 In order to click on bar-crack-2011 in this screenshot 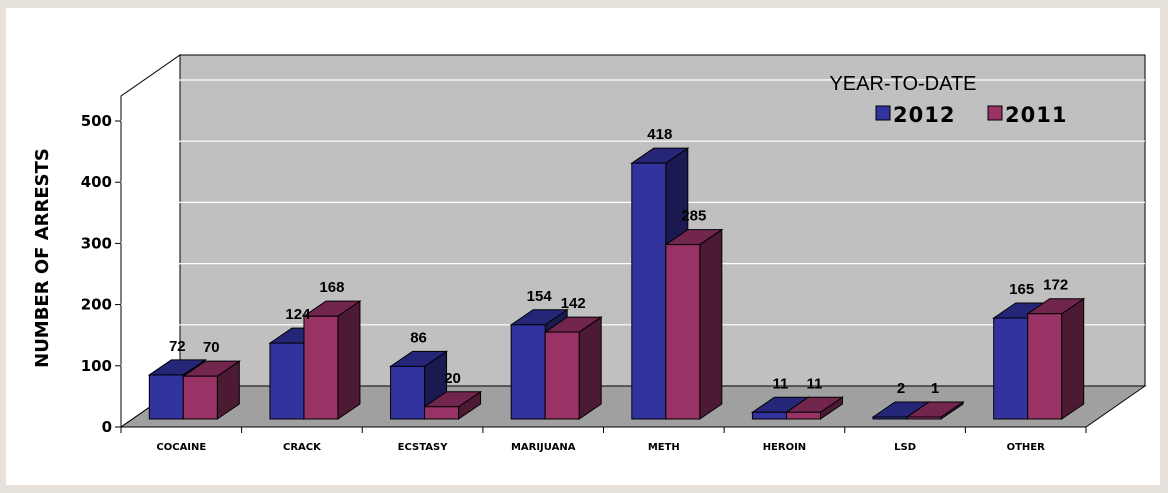, I will do `click(332, 360)`.